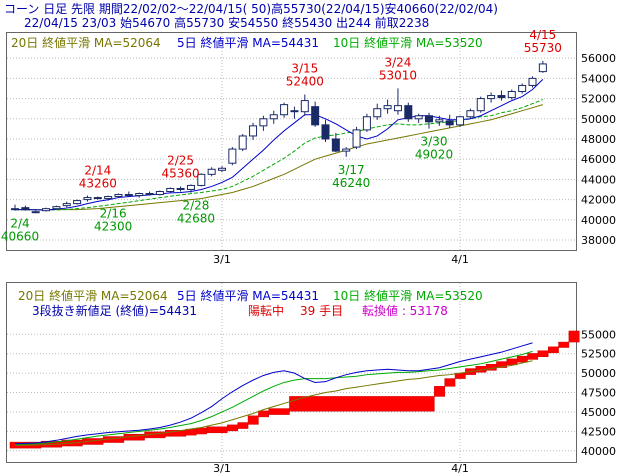  I want to click on renko-info-main: 3段抜き新値足 (終値)=54431, so click(114, 310).